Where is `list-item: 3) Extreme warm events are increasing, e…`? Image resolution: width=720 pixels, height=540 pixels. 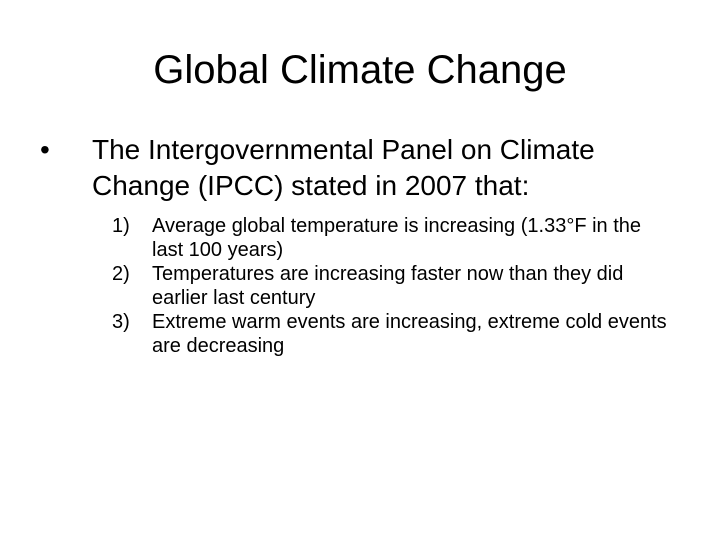
list-item: 3) Extreme warm events are increasing, e… is located at coordinates (392, 334).